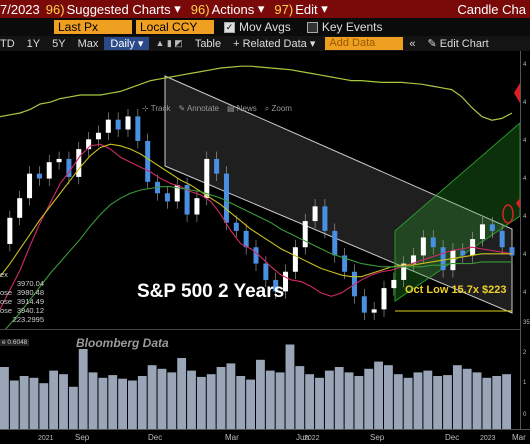 This screenshot has width=530, height=444. Describe the element at coordinates (208, 43) in the screenshot. I see `table-button: Table` at that location.